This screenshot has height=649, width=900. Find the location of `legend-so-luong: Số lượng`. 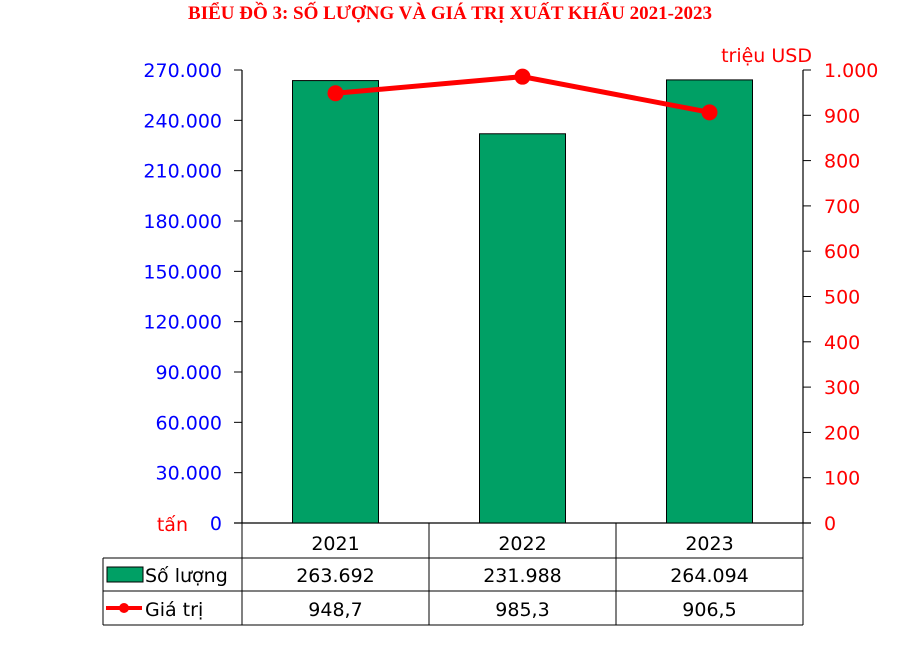

legend-so-luong: Số lượng is located at coordinates (186, 576).